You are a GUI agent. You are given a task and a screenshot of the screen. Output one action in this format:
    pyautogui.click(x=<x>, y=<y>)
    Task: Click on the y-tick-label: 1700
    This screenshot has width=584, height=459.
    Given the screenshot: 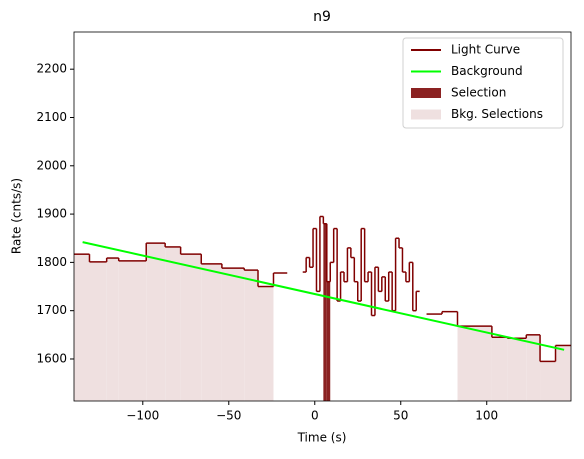 What is the action you would take?
    pyautogui.click(x=51, y=310)
    